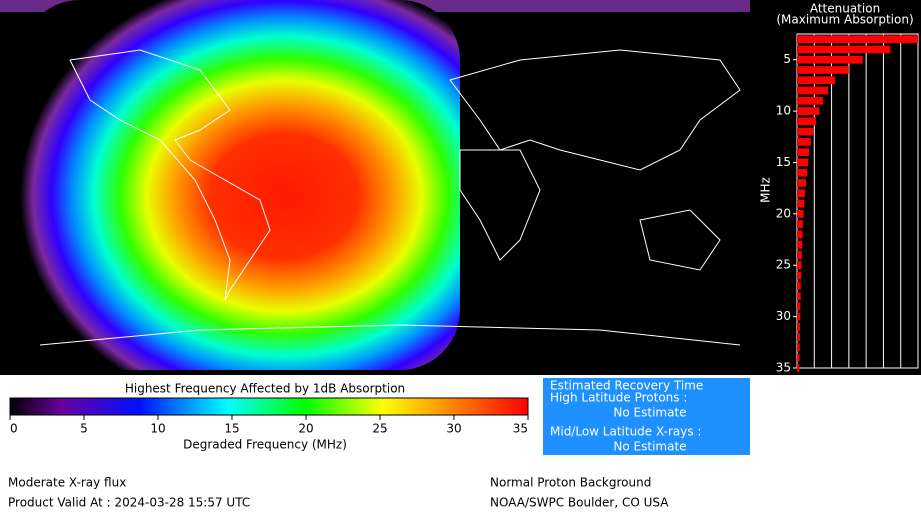 The image size is (921, 513). I want to click on y-tick-label: 5, so click(787, 59).